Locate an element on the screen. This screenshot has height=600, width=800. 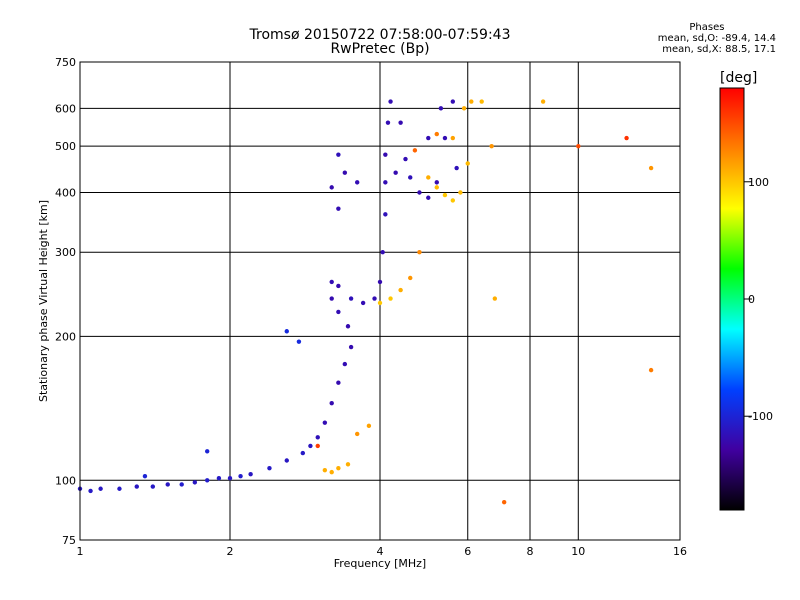
x-tick-label: 2 is located at coordinates (230, 551).